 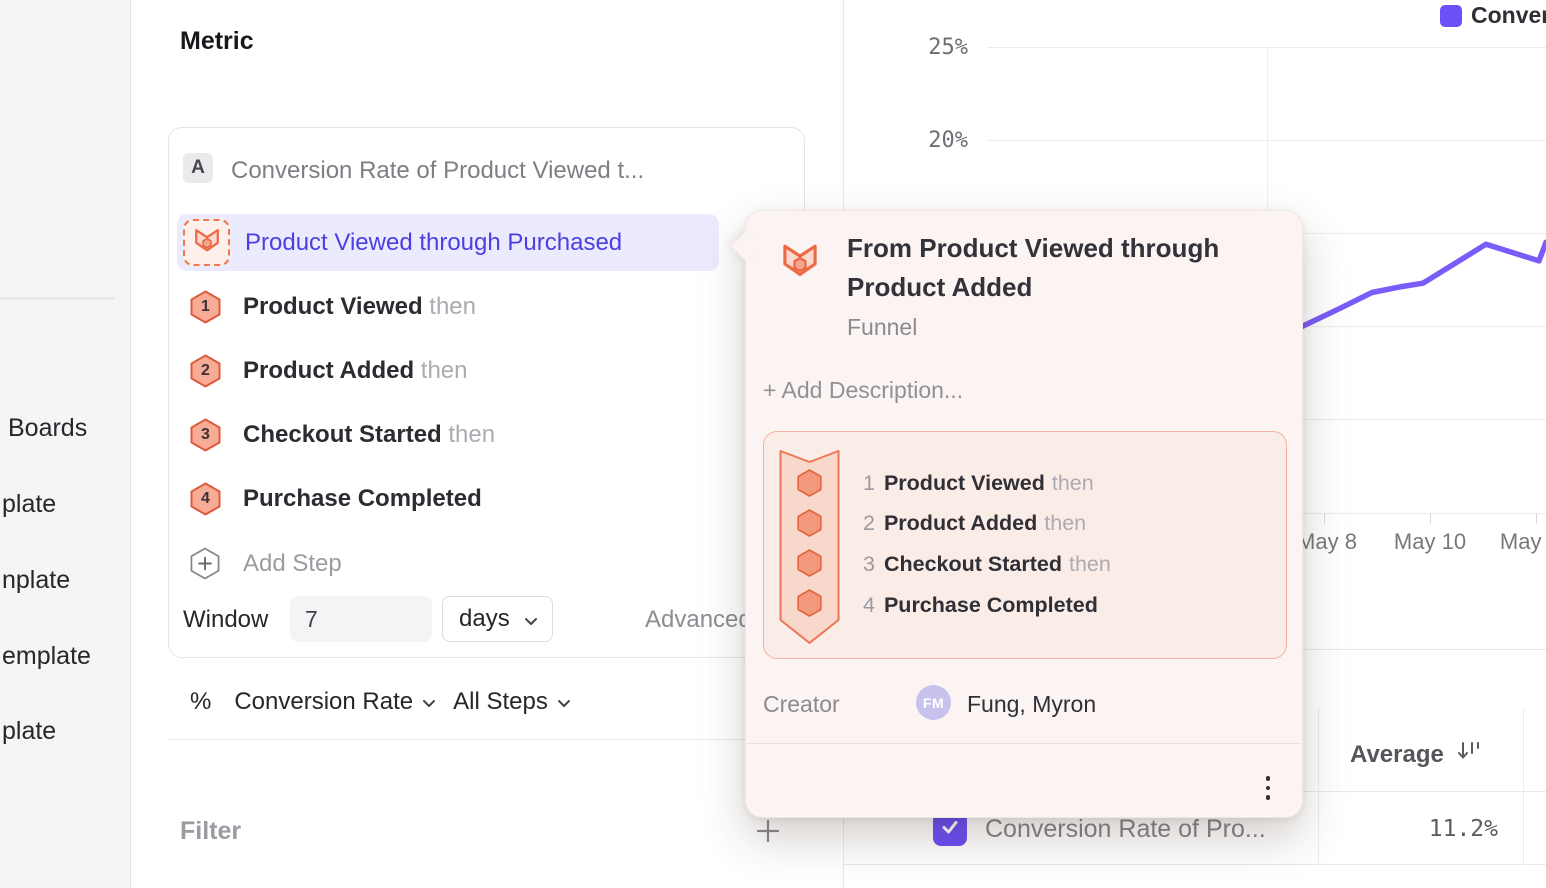 I want to click on measure-row: % Conversion Rate All Steps, so click(x=380, y=702).